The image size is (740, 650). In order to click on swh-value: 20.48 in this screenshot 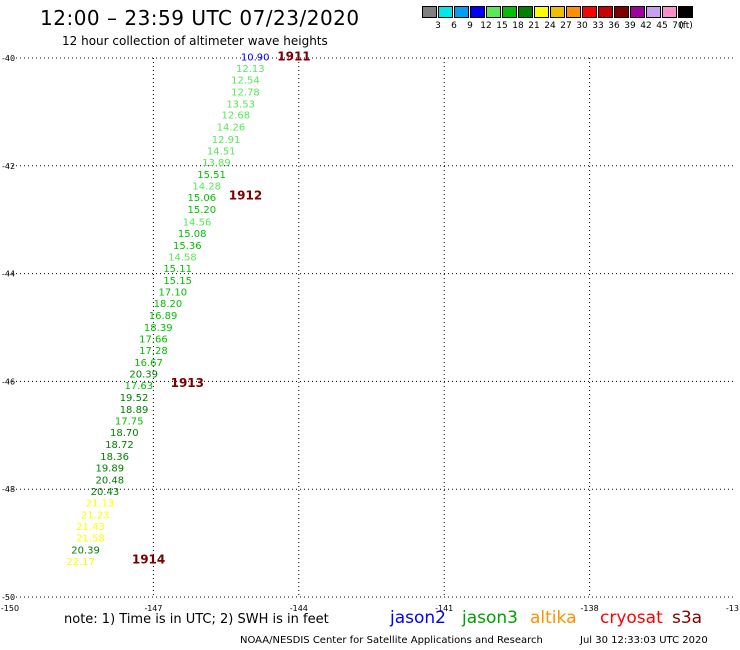, I will do `click(109, 480)`.